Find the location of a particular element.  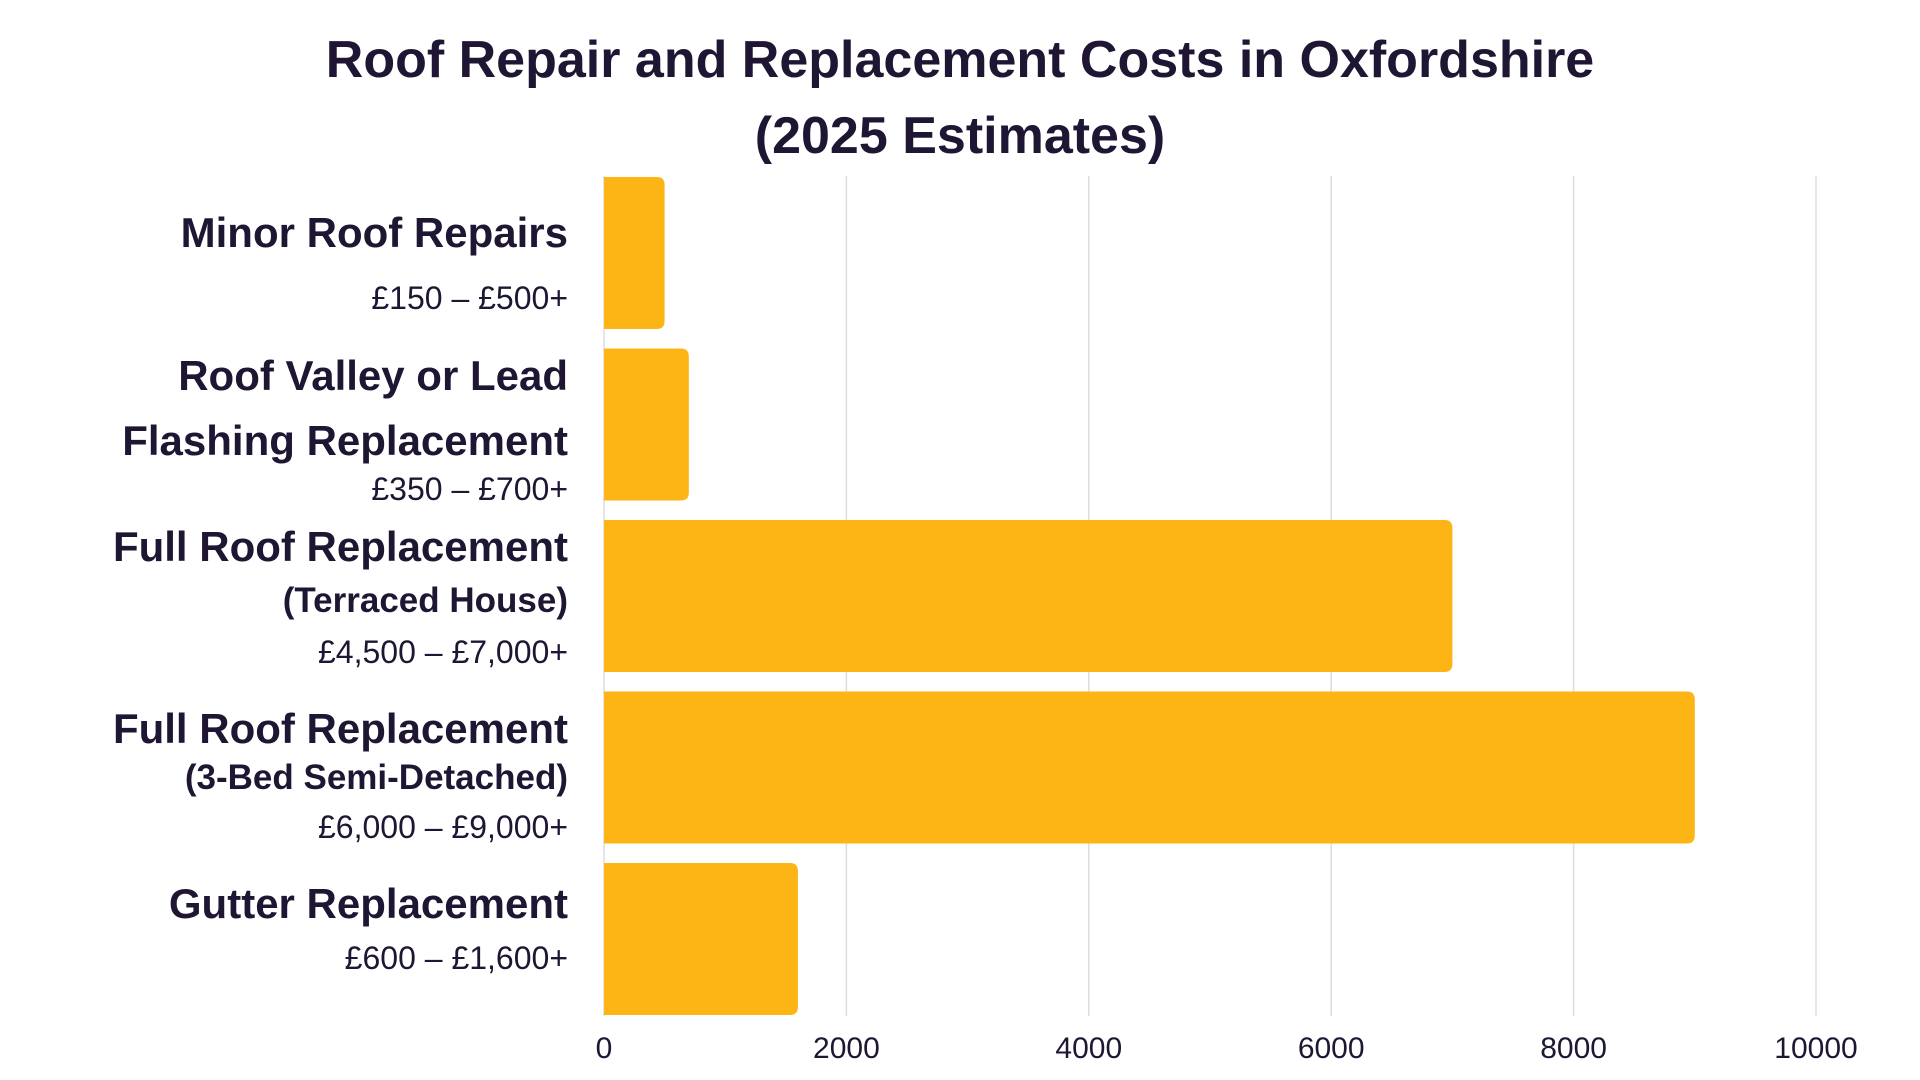

cost-range-label: £600 – £1,600+ is located at coordinates (456, 958).